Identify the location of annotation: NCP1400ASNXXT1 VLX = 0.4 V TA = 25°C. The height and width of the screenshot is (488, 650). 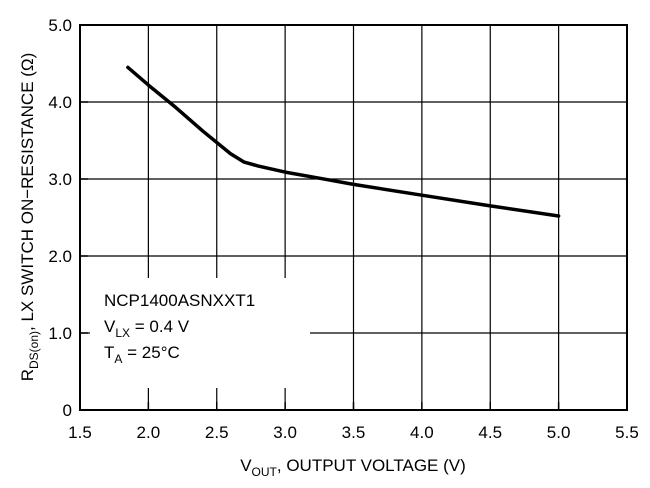
(179, 328).